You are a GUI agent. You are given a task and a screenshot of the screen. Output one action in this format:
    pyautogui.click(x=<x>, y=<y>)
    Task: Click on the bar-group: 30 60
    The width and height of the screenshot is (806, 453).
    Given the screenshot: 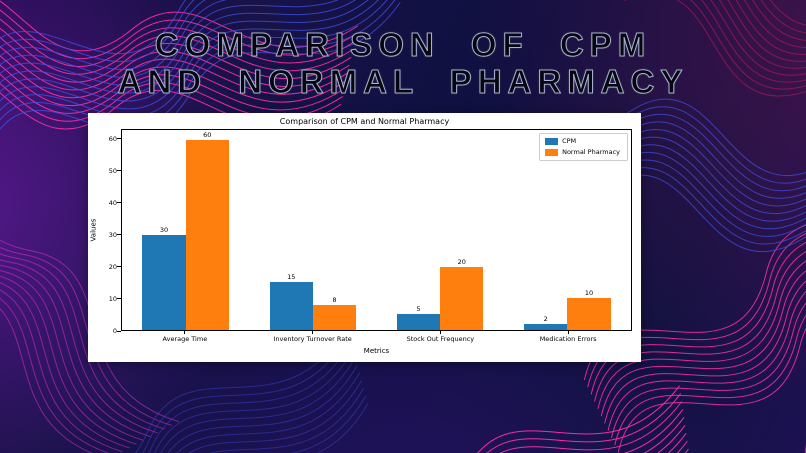 What is the action you would take?
    pyautogui.click(x=185, y=230)
    